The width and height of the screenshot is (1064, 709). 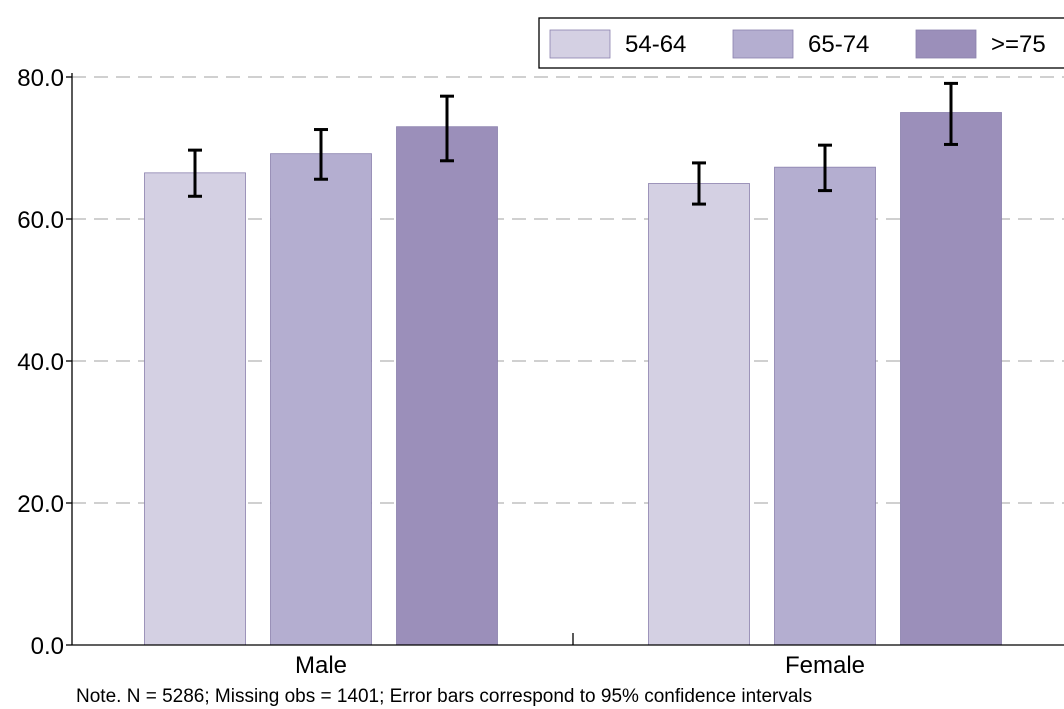 I want to click on x-category-label: Male, so click(x=321, y=665).